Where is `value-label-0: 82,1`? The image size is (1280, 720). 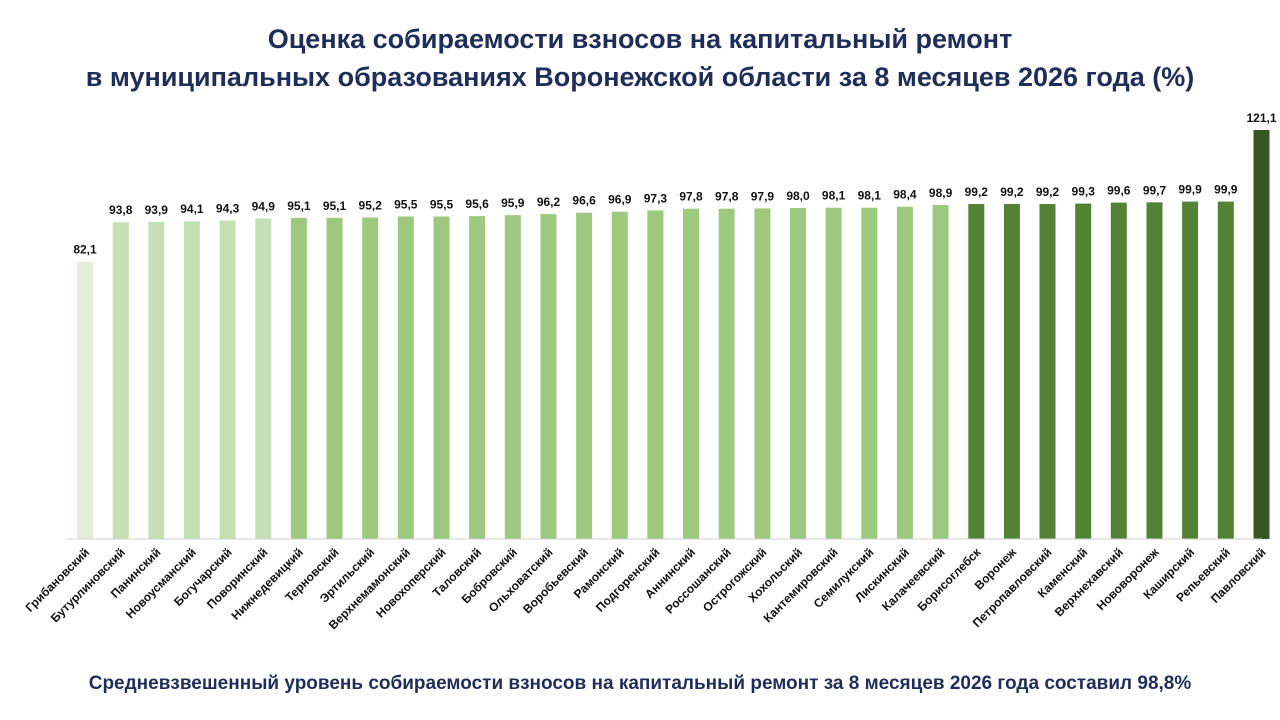
value-label-0: 82,1 is located at coordinates (85, 250).